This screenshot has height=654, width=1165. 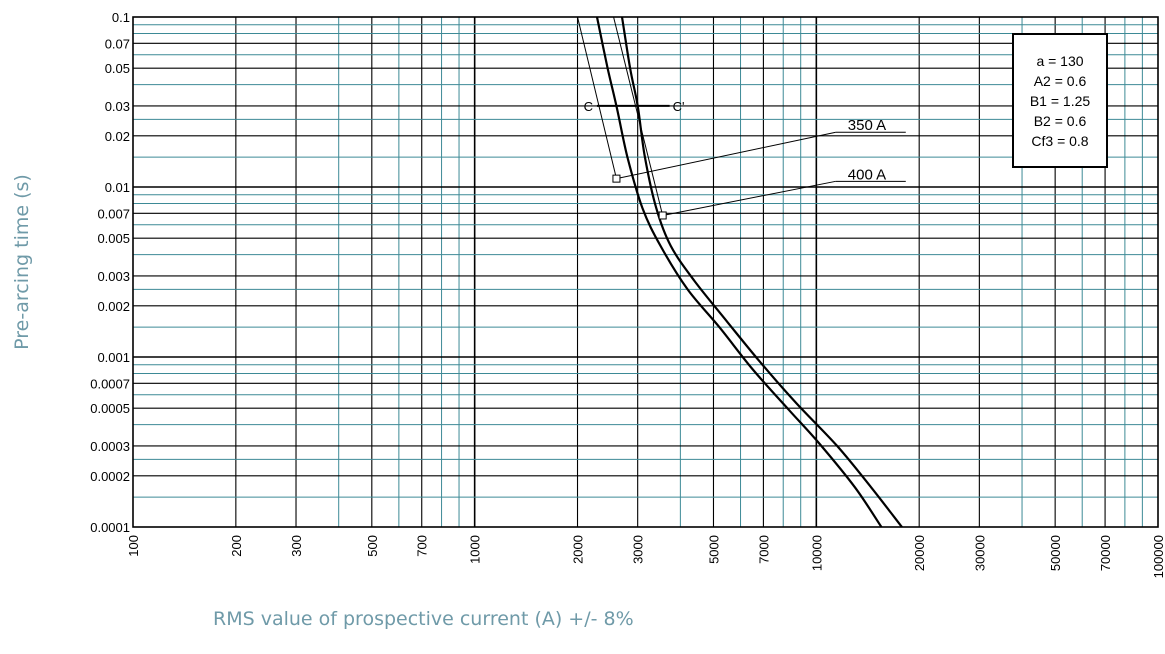 What do you see at coordinates (110, 476) in the screenshot?
I see `y-tick-label: 0.0002` at bounding box center [110, 476].